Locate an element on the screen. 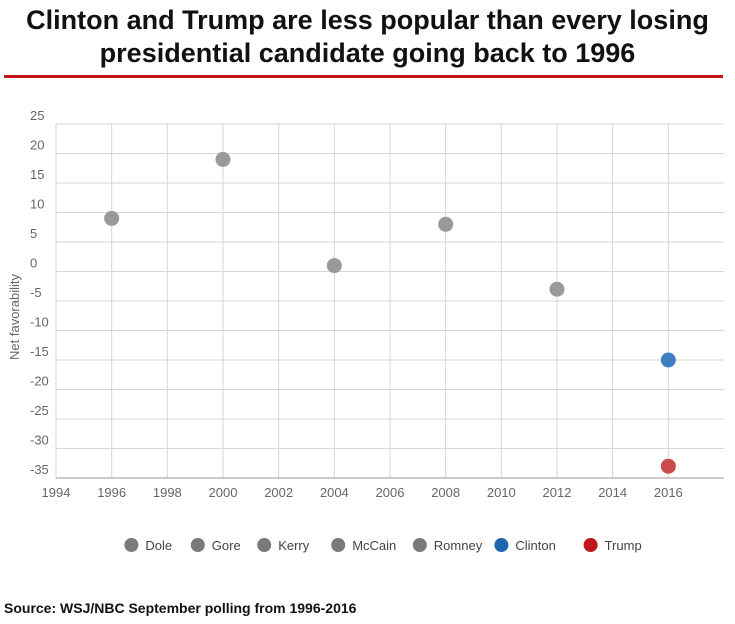  legend-label-gore: Gore is located at coordinates (226, 545).